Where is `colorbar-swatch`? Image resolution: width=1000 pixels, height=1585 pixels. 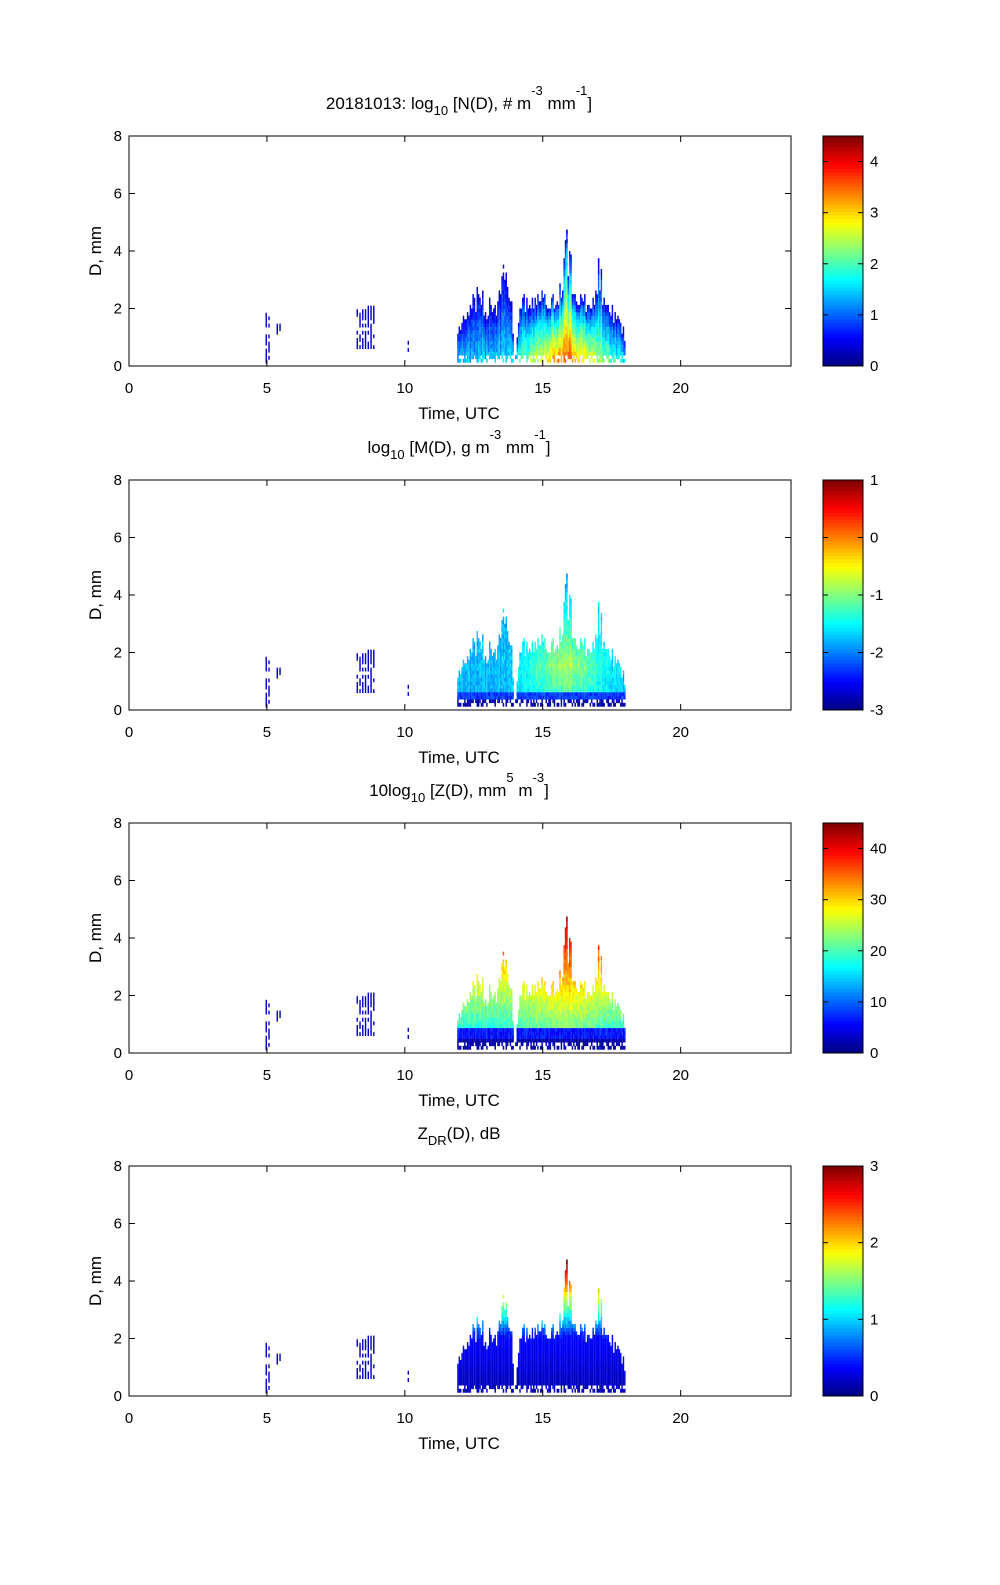
colorbar-swatch is located at coordinates (843, 185).